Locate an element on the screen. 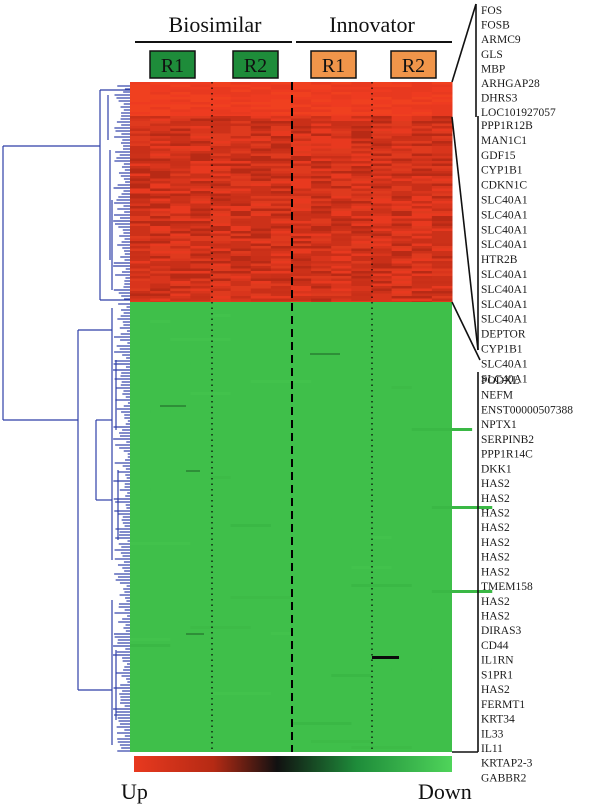 The height and width of the screenshot is (809, 600). gene-label: NEFM is located at coordinates (497, 396).